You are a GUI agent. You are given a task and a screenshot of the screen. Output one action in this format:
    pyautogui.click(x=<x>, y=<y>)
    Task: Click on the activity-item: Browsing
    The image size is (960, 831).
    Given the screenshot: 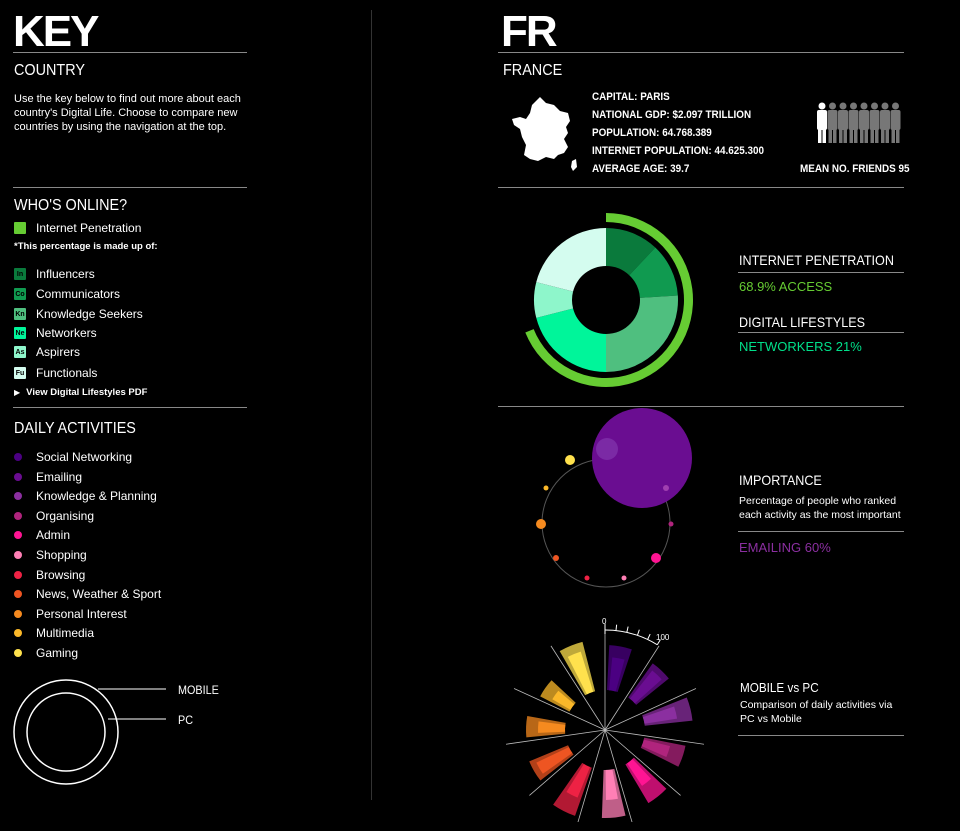 What is the action you would take?
    pyautogui.click(x=49, y=575)
    